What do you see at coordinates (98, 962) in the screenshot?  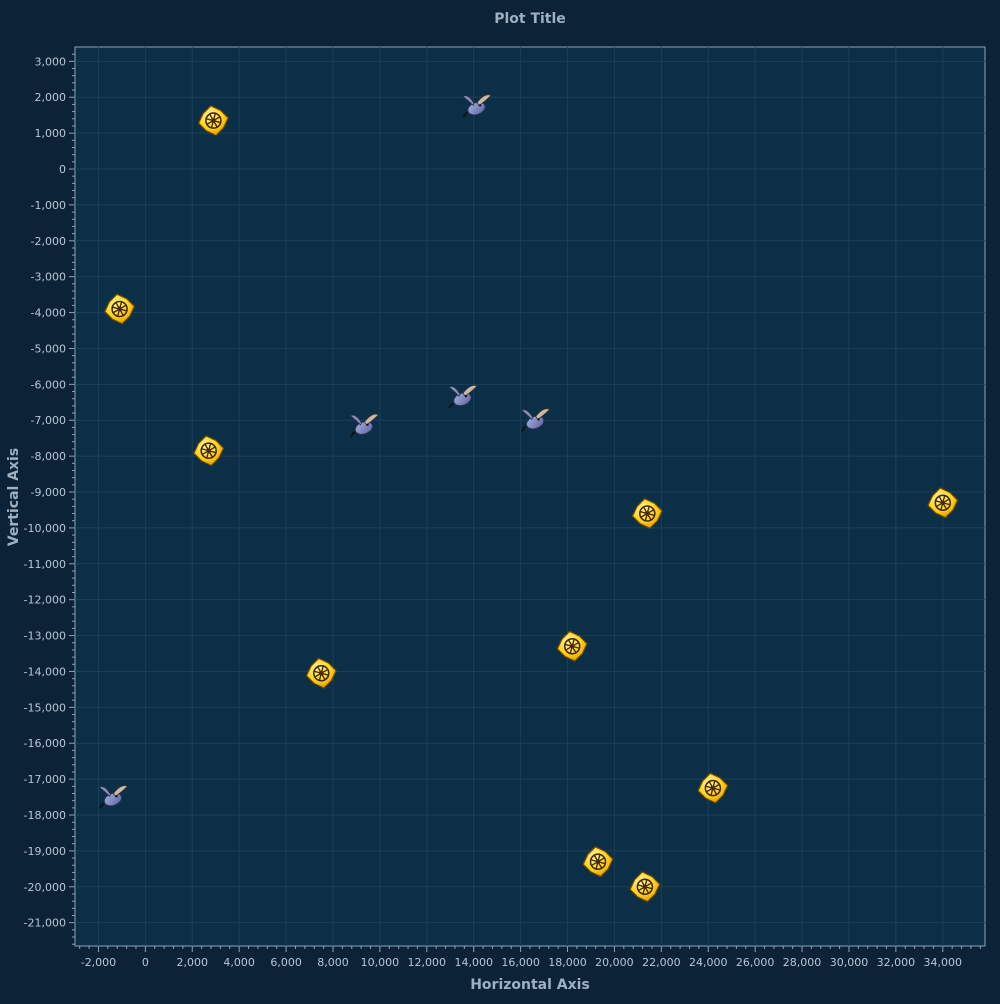 I see `x-tick-label: -2,000` at bounding box center [98, 962].